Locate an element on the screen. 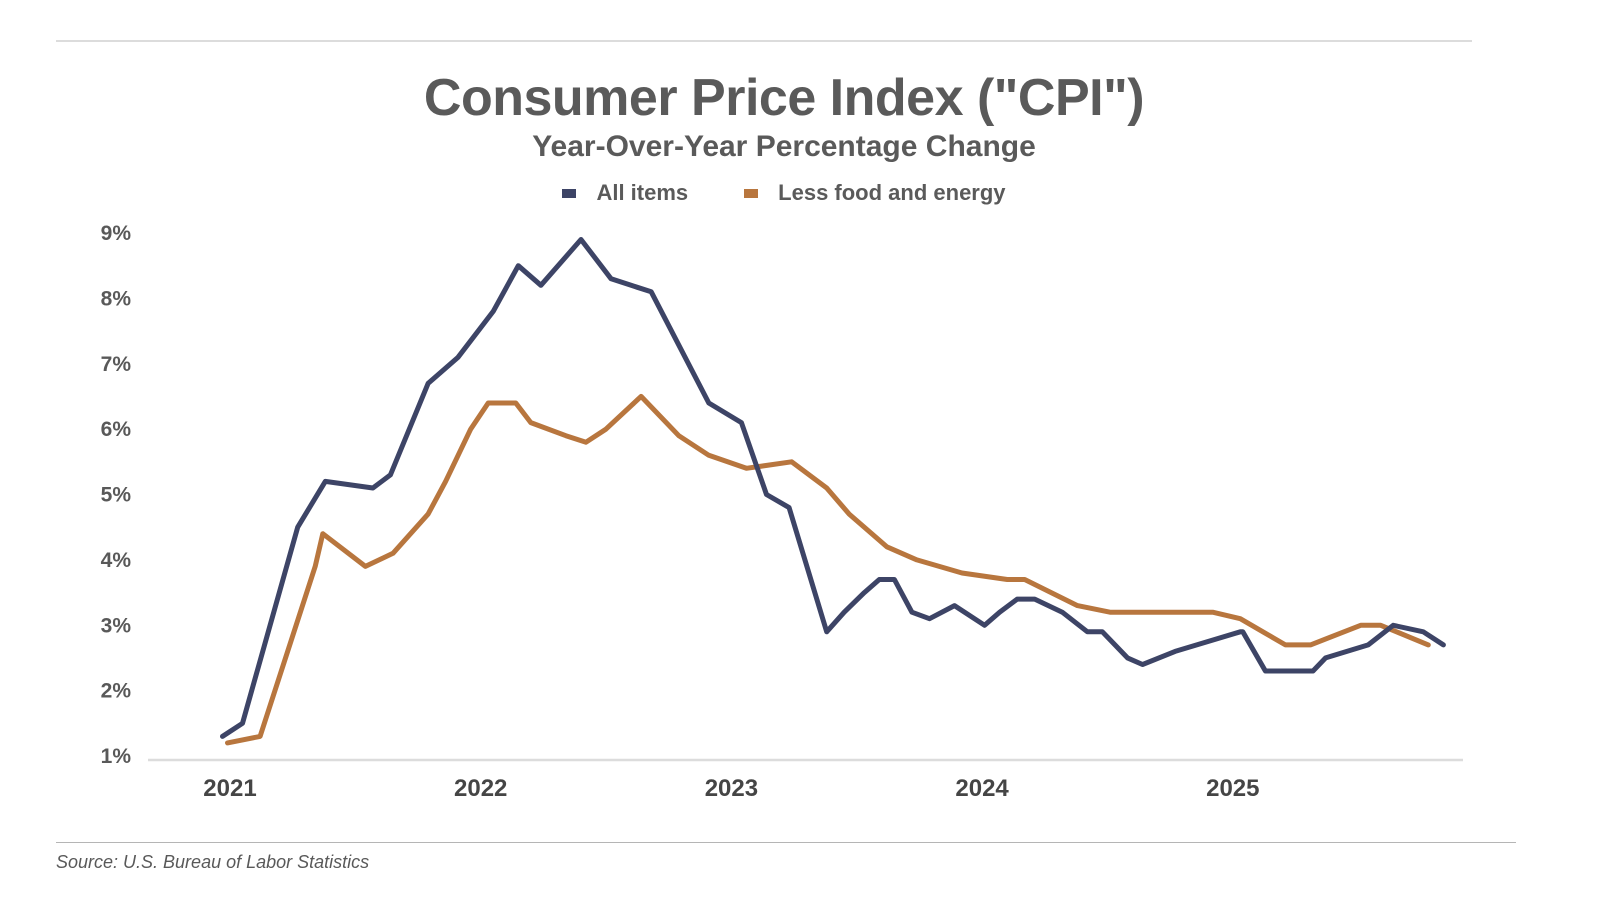 The height and width of the screenshot is (900, 1600). y-axis: 1% 2% 3% 4% 5% 6% 7% 8% 9% is located at coordinates (116, 495).